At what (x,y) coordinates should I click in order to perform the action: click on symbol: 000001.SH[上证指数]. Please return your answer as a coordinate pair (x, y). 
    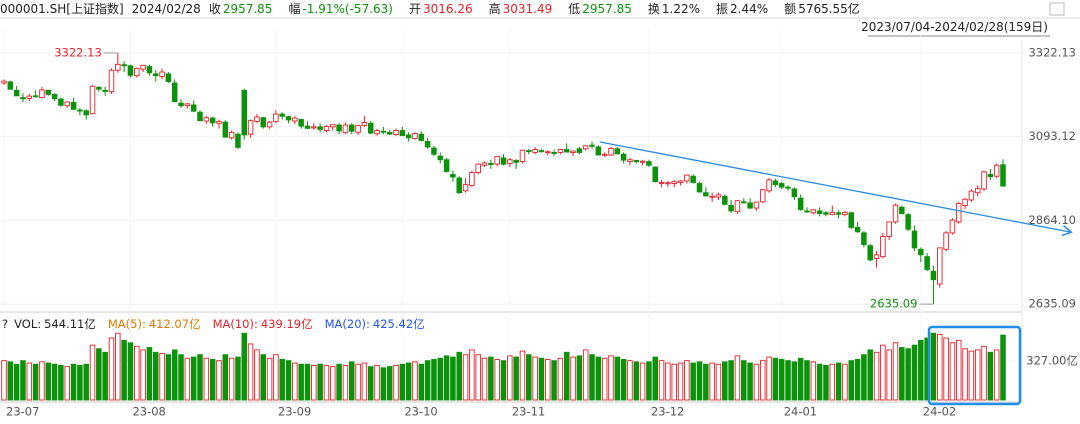
    Looking at the image, I should click on (62, 9).